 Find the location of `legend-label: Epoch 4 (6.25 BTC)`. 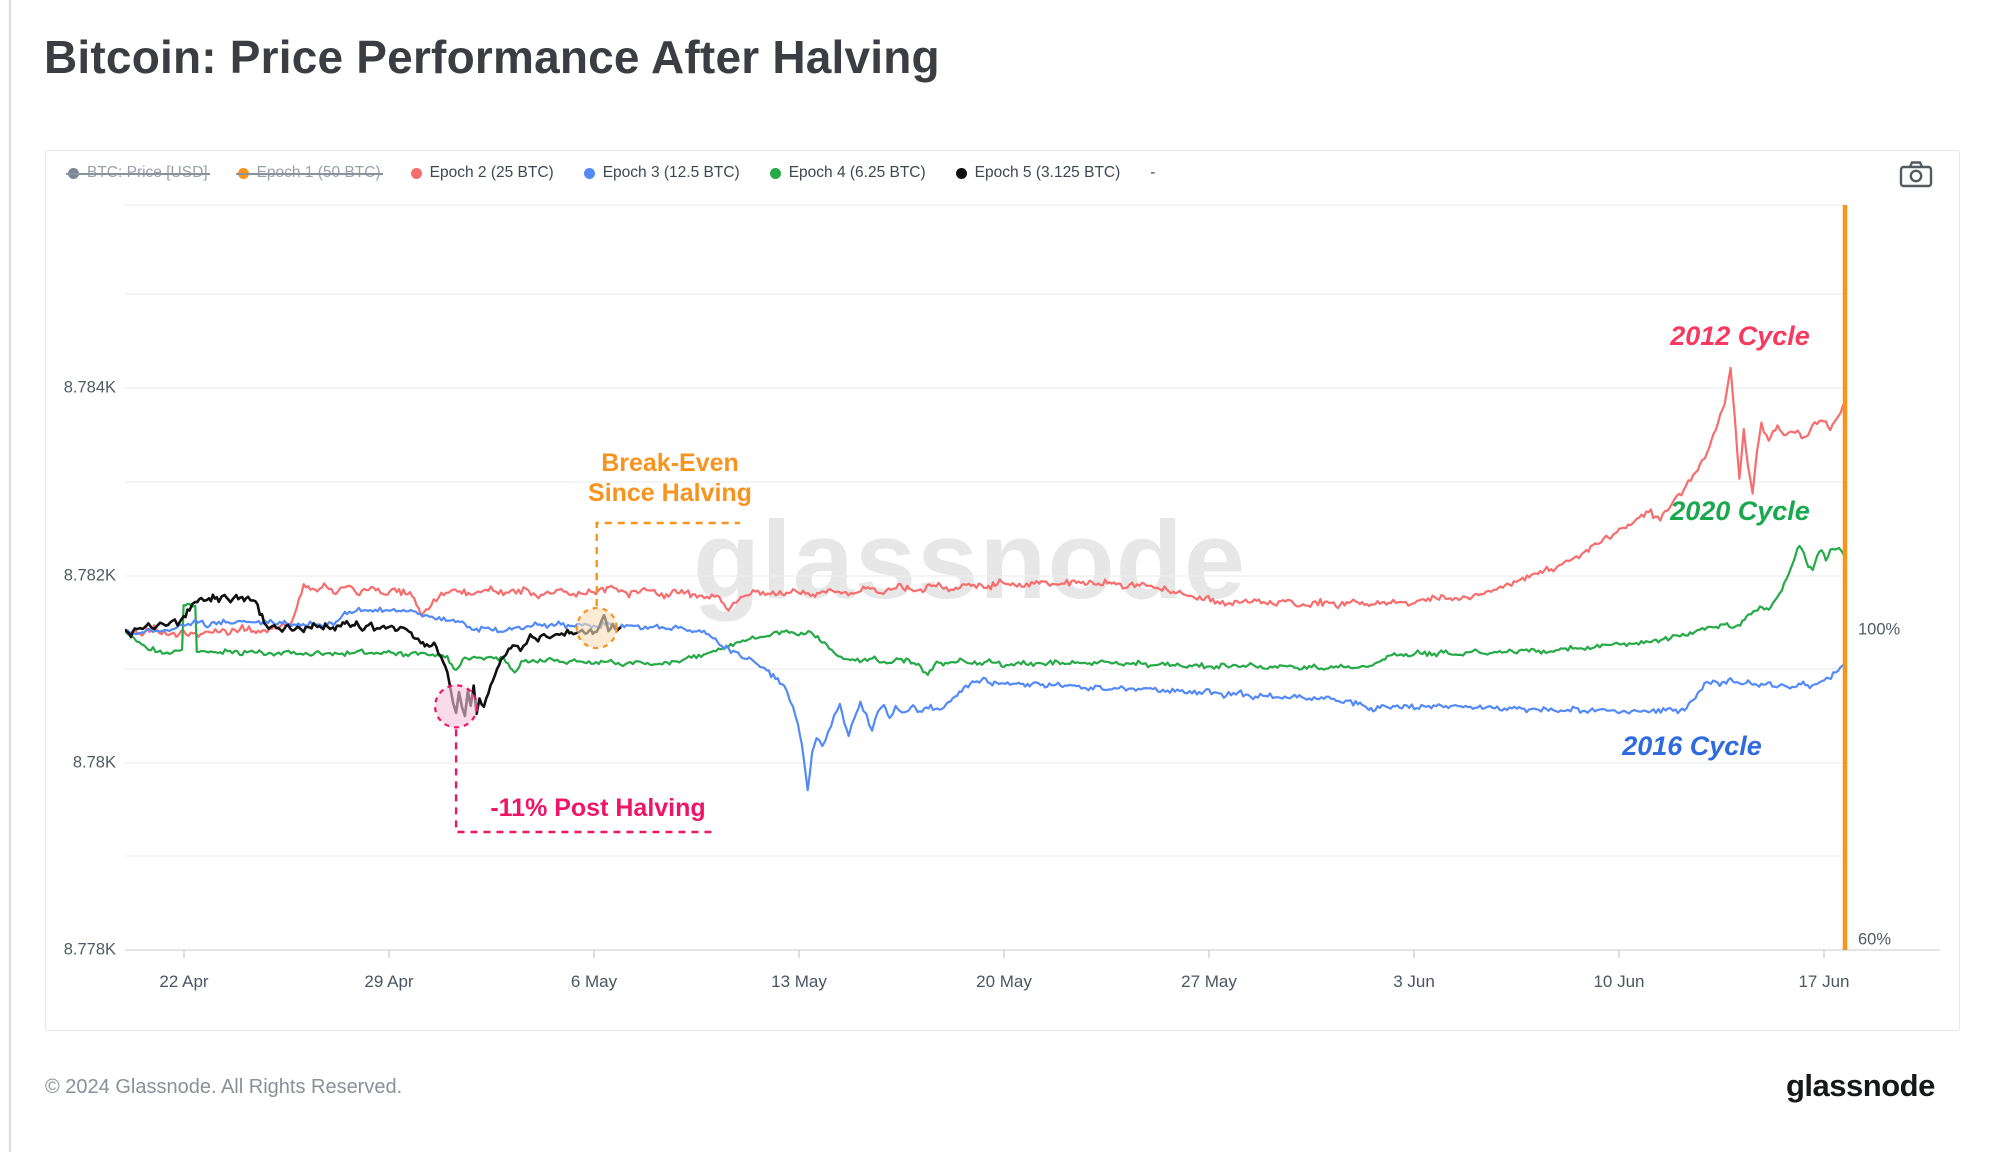

legend-label: Epoch 4 (6.25 BTC) is located at coordinates (857, 172).